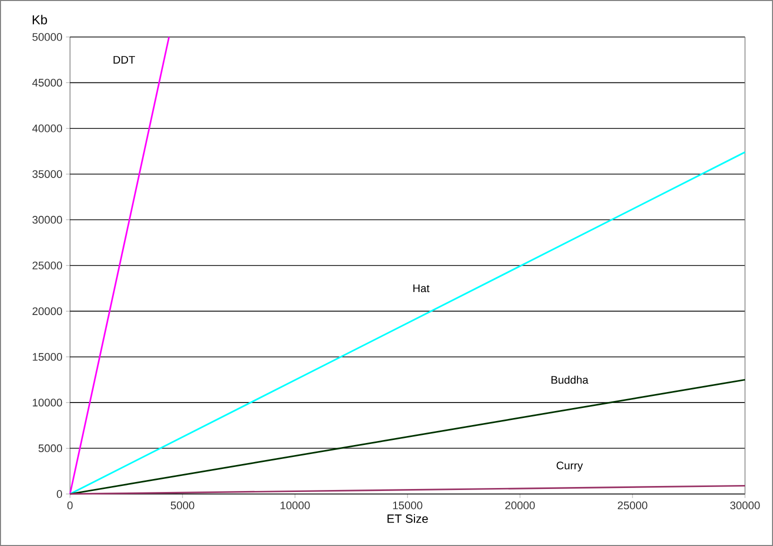 The width and height of the screenshot is (773, 546). What do you see at coordinates (182, 506) in the screenshot?
I see `x-tick-label: 5000` at bounding box center [182, 506].